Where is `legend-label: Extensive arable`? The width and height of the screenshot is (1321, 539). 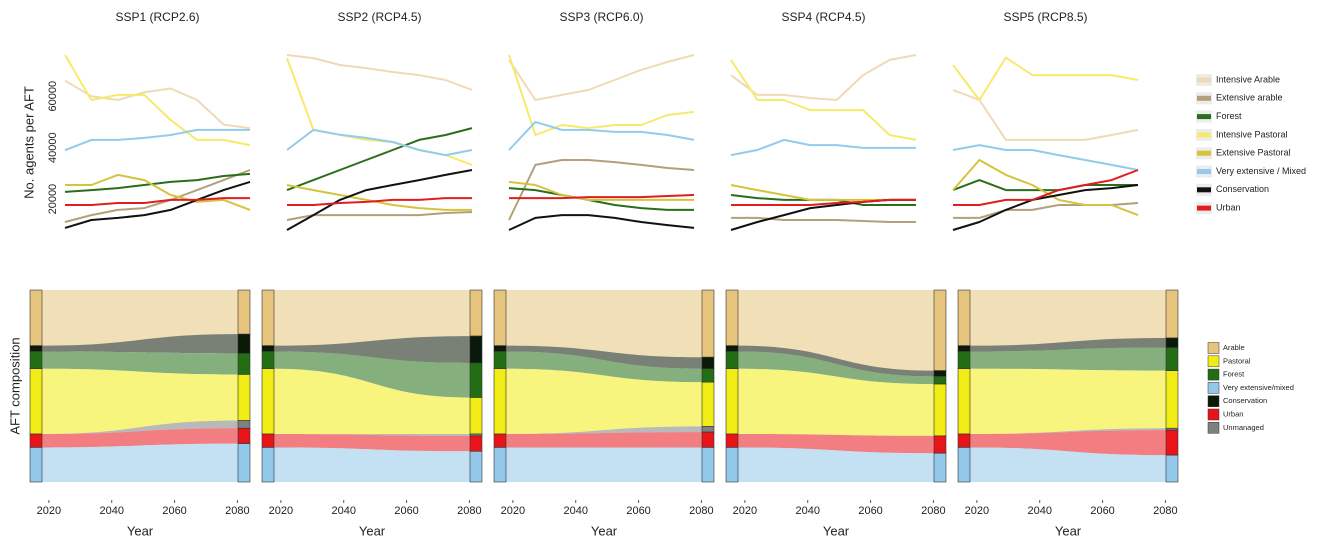
legend-label: Extensive arable is located at coordinates (1249, 98).